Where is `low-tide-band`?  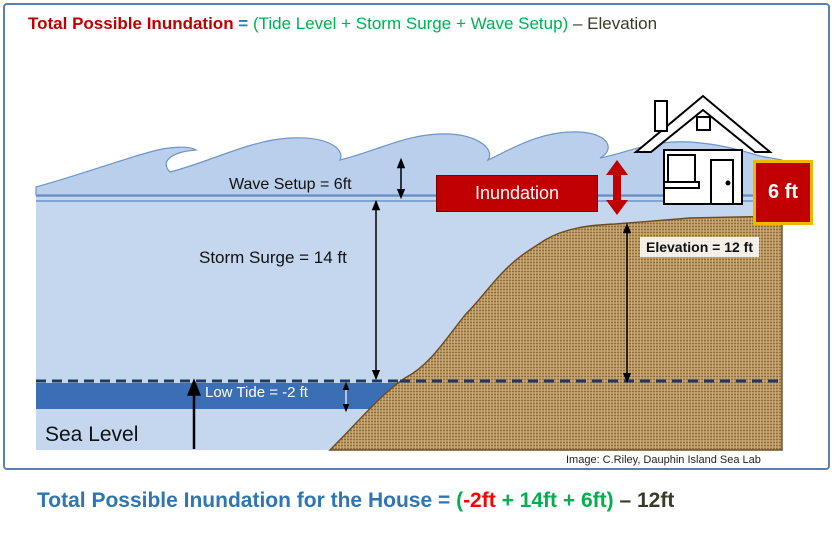
low-tide-band is located at coordinates (233, 396).